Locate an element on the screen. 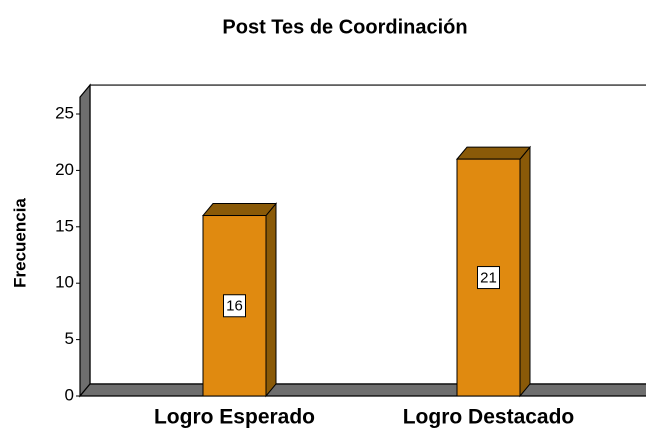  x-tick-label: Logro Esperado is located at coordinates (234, 417).